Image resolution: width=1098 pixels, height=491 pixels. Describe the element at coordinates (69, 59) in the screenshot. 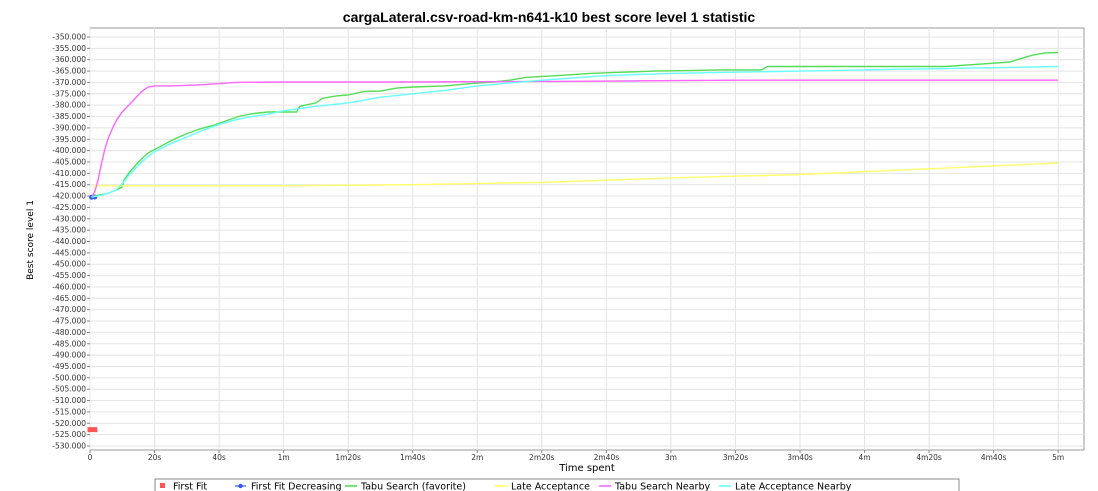

I see `y-tick-label: -360.000` at that location.